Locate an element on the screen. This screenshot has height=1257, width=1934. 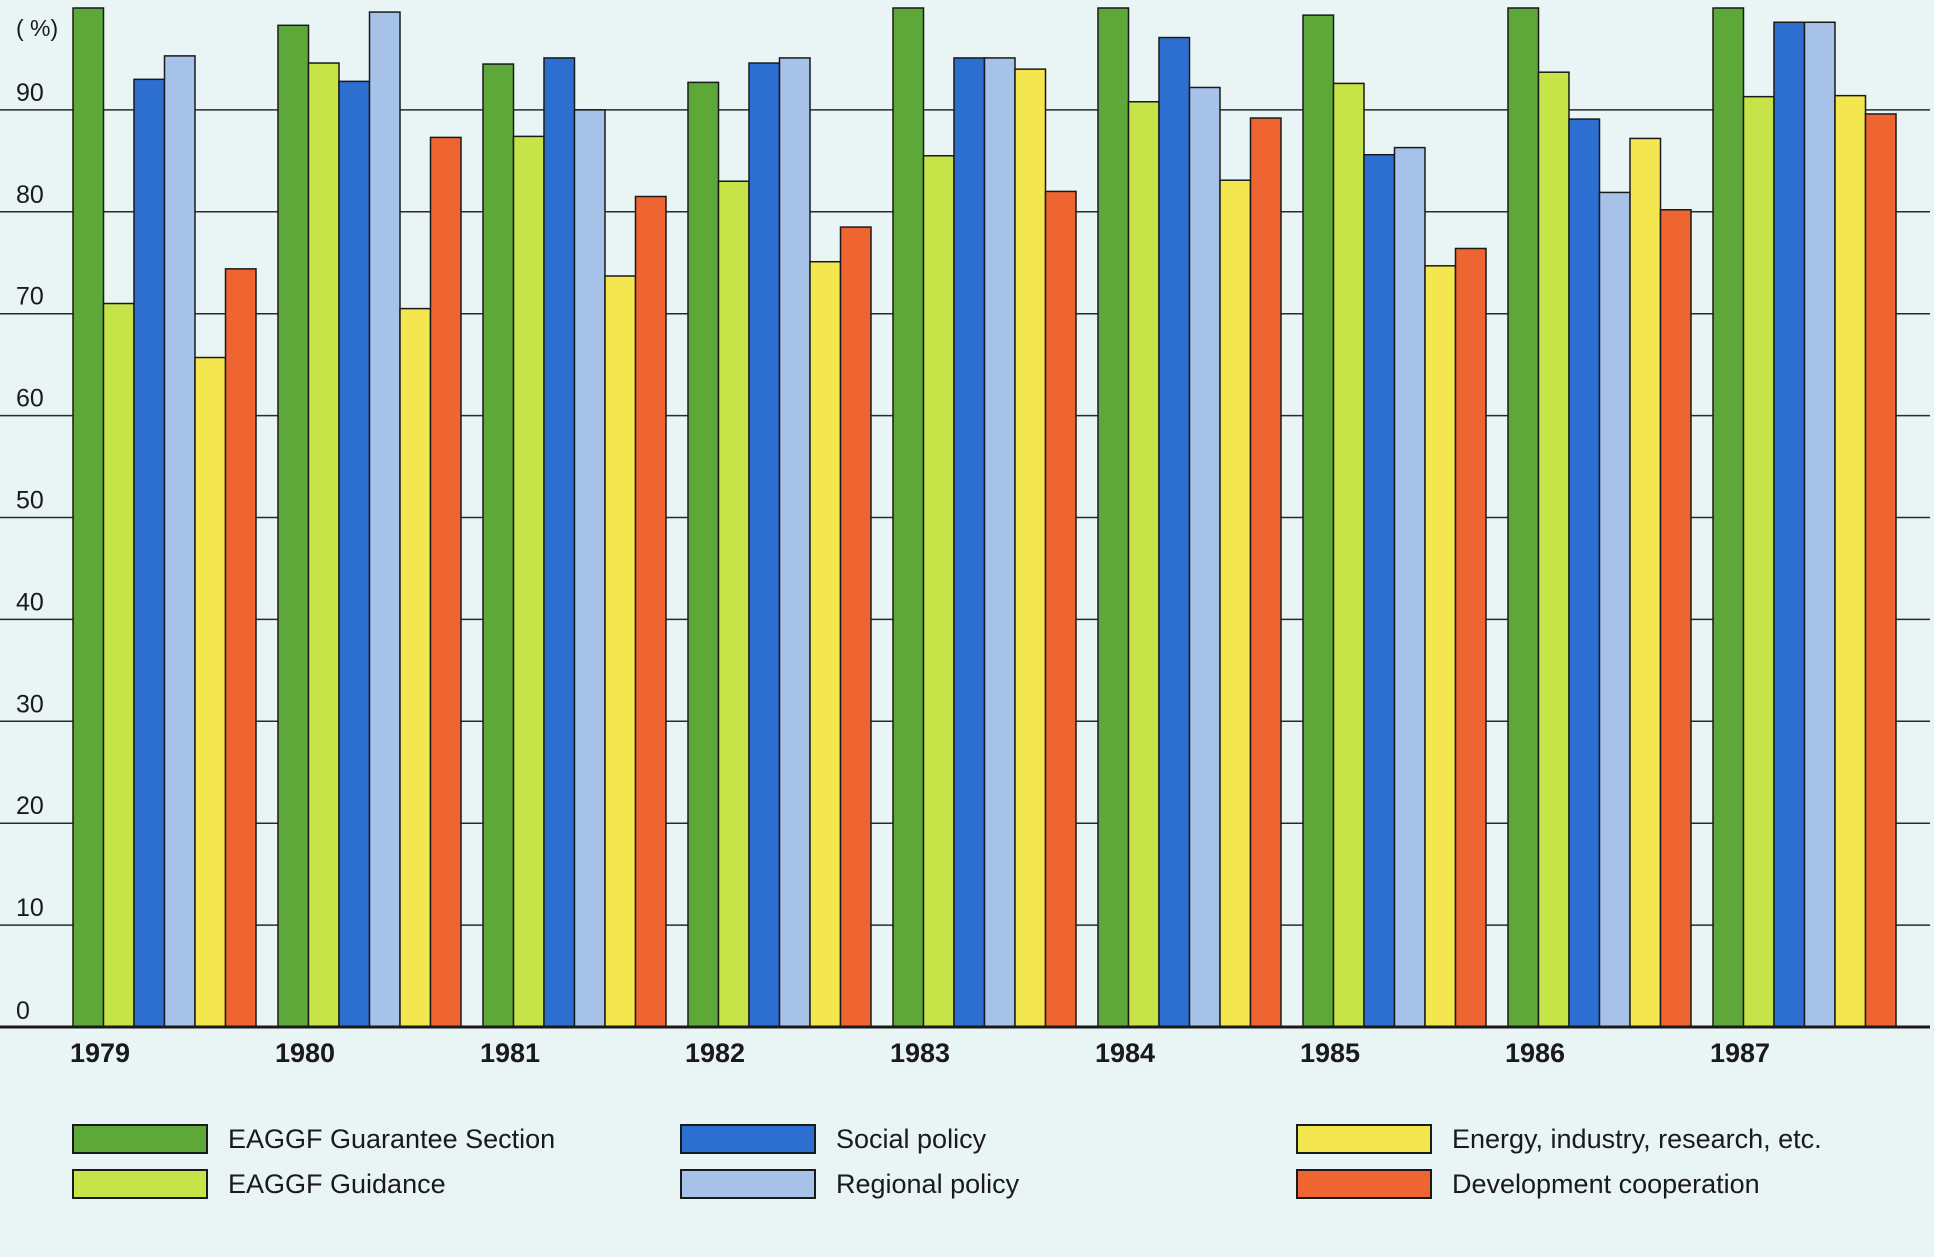
y-tick-label-40: 40 is located at coordinates (30, 602).